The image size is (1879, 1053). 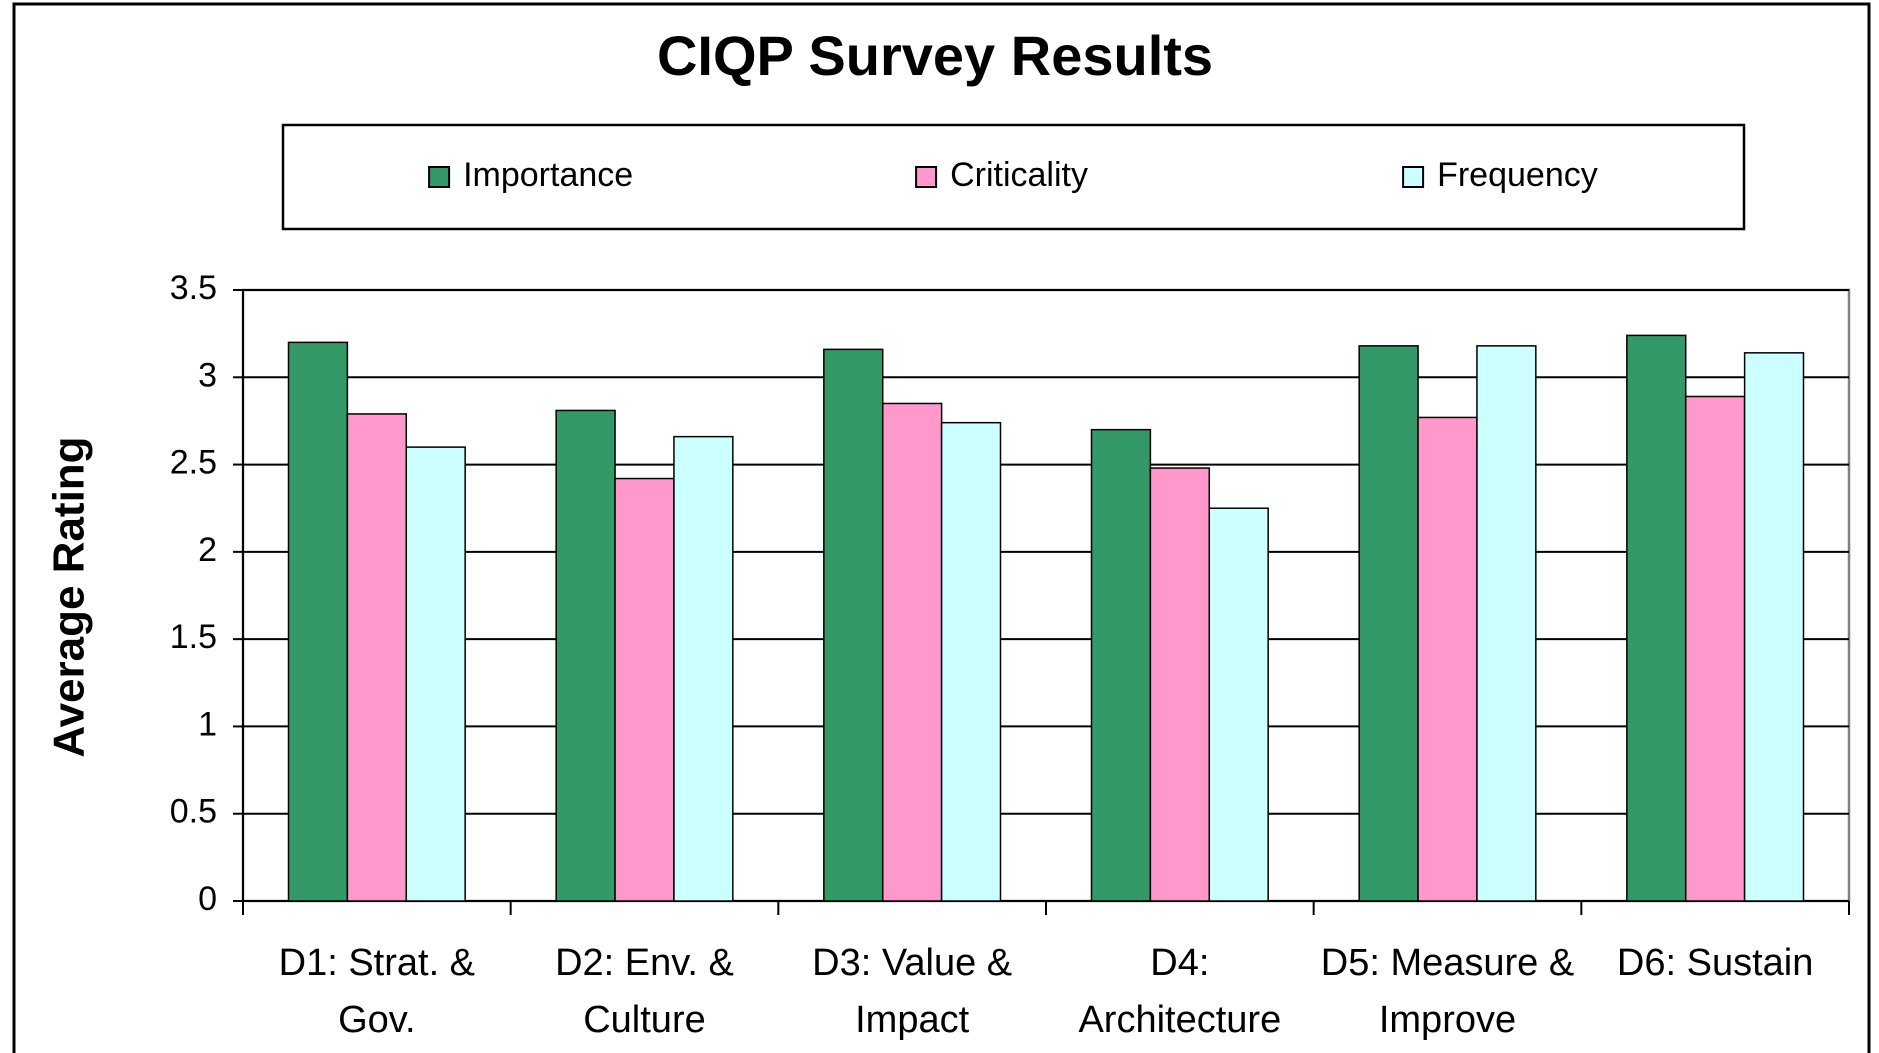 What do you see at coordinates (193, 288) in the screenshot?
I see `y-tick-label: 3.5` at bounding box center [193, 288].